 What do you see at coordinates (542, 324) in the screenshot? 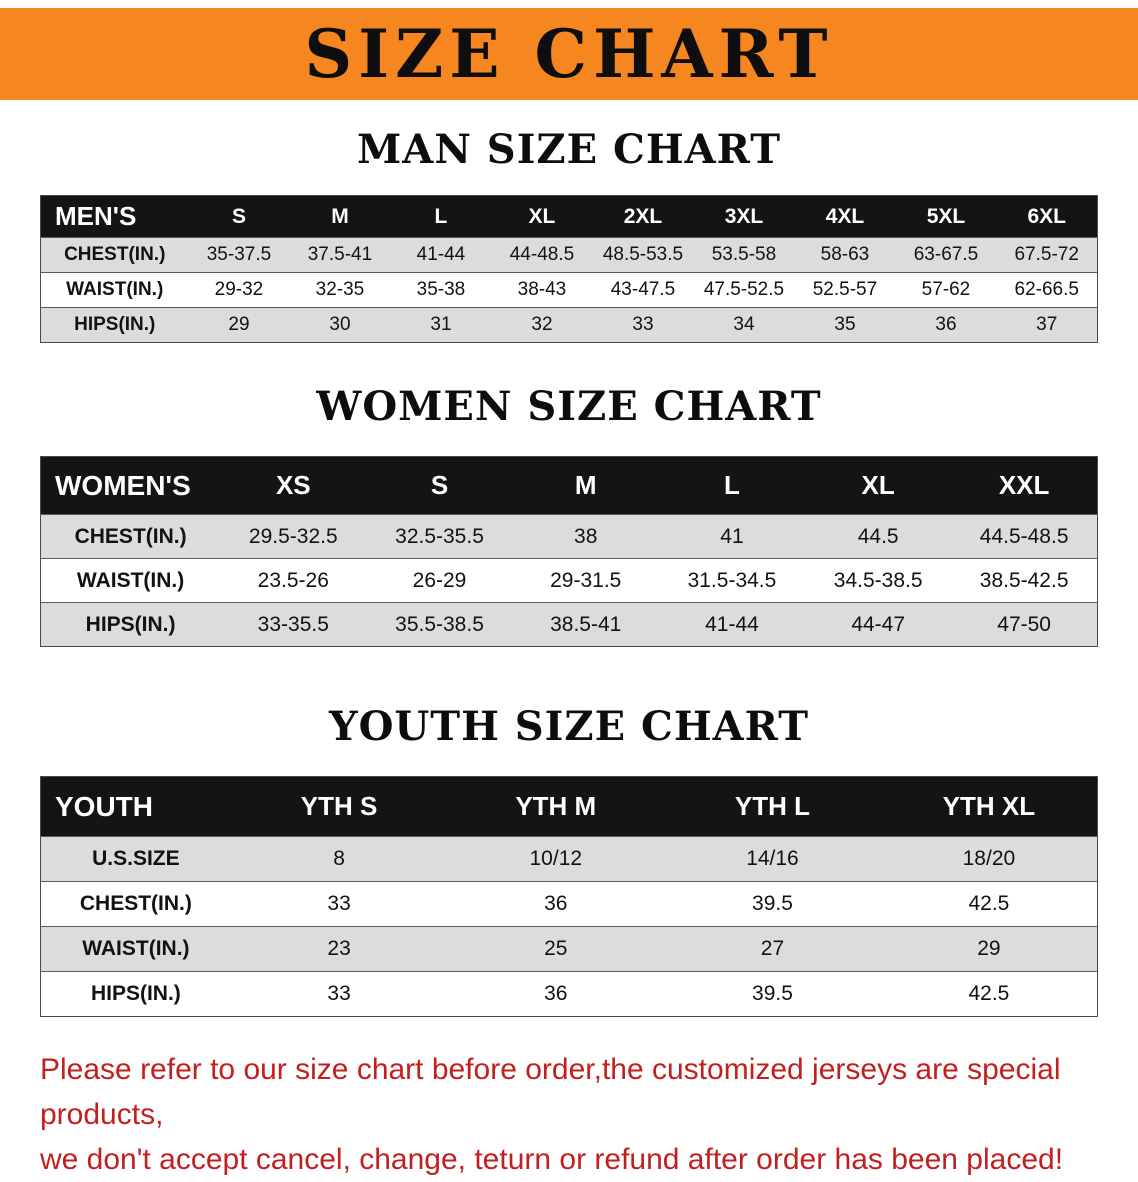
I see `size-value-cell: 32` at bounding box center [542, 324].